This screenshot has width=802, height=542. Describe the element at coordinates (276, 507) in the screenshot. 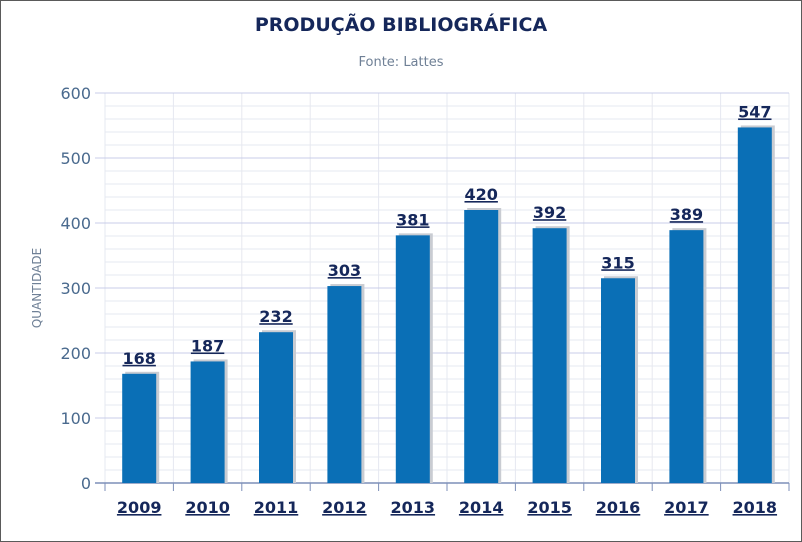

I see `x-tick-label: 2011` at that location.